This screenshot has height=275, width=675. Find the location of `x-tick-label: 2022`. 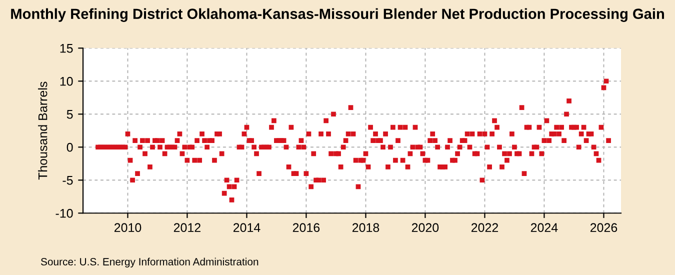

x-tick-label: 2022 is located at coordinates (484, 227).